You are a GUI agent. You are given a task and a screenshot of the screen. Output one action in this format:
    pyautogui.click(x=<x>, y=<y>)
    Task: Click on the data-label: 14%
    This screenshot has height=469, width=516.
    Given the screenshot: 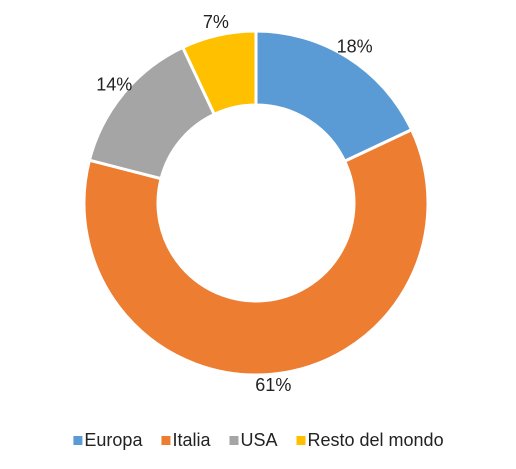 What is the action you would take?
    pyautogui.click(x=114, y=84)
    